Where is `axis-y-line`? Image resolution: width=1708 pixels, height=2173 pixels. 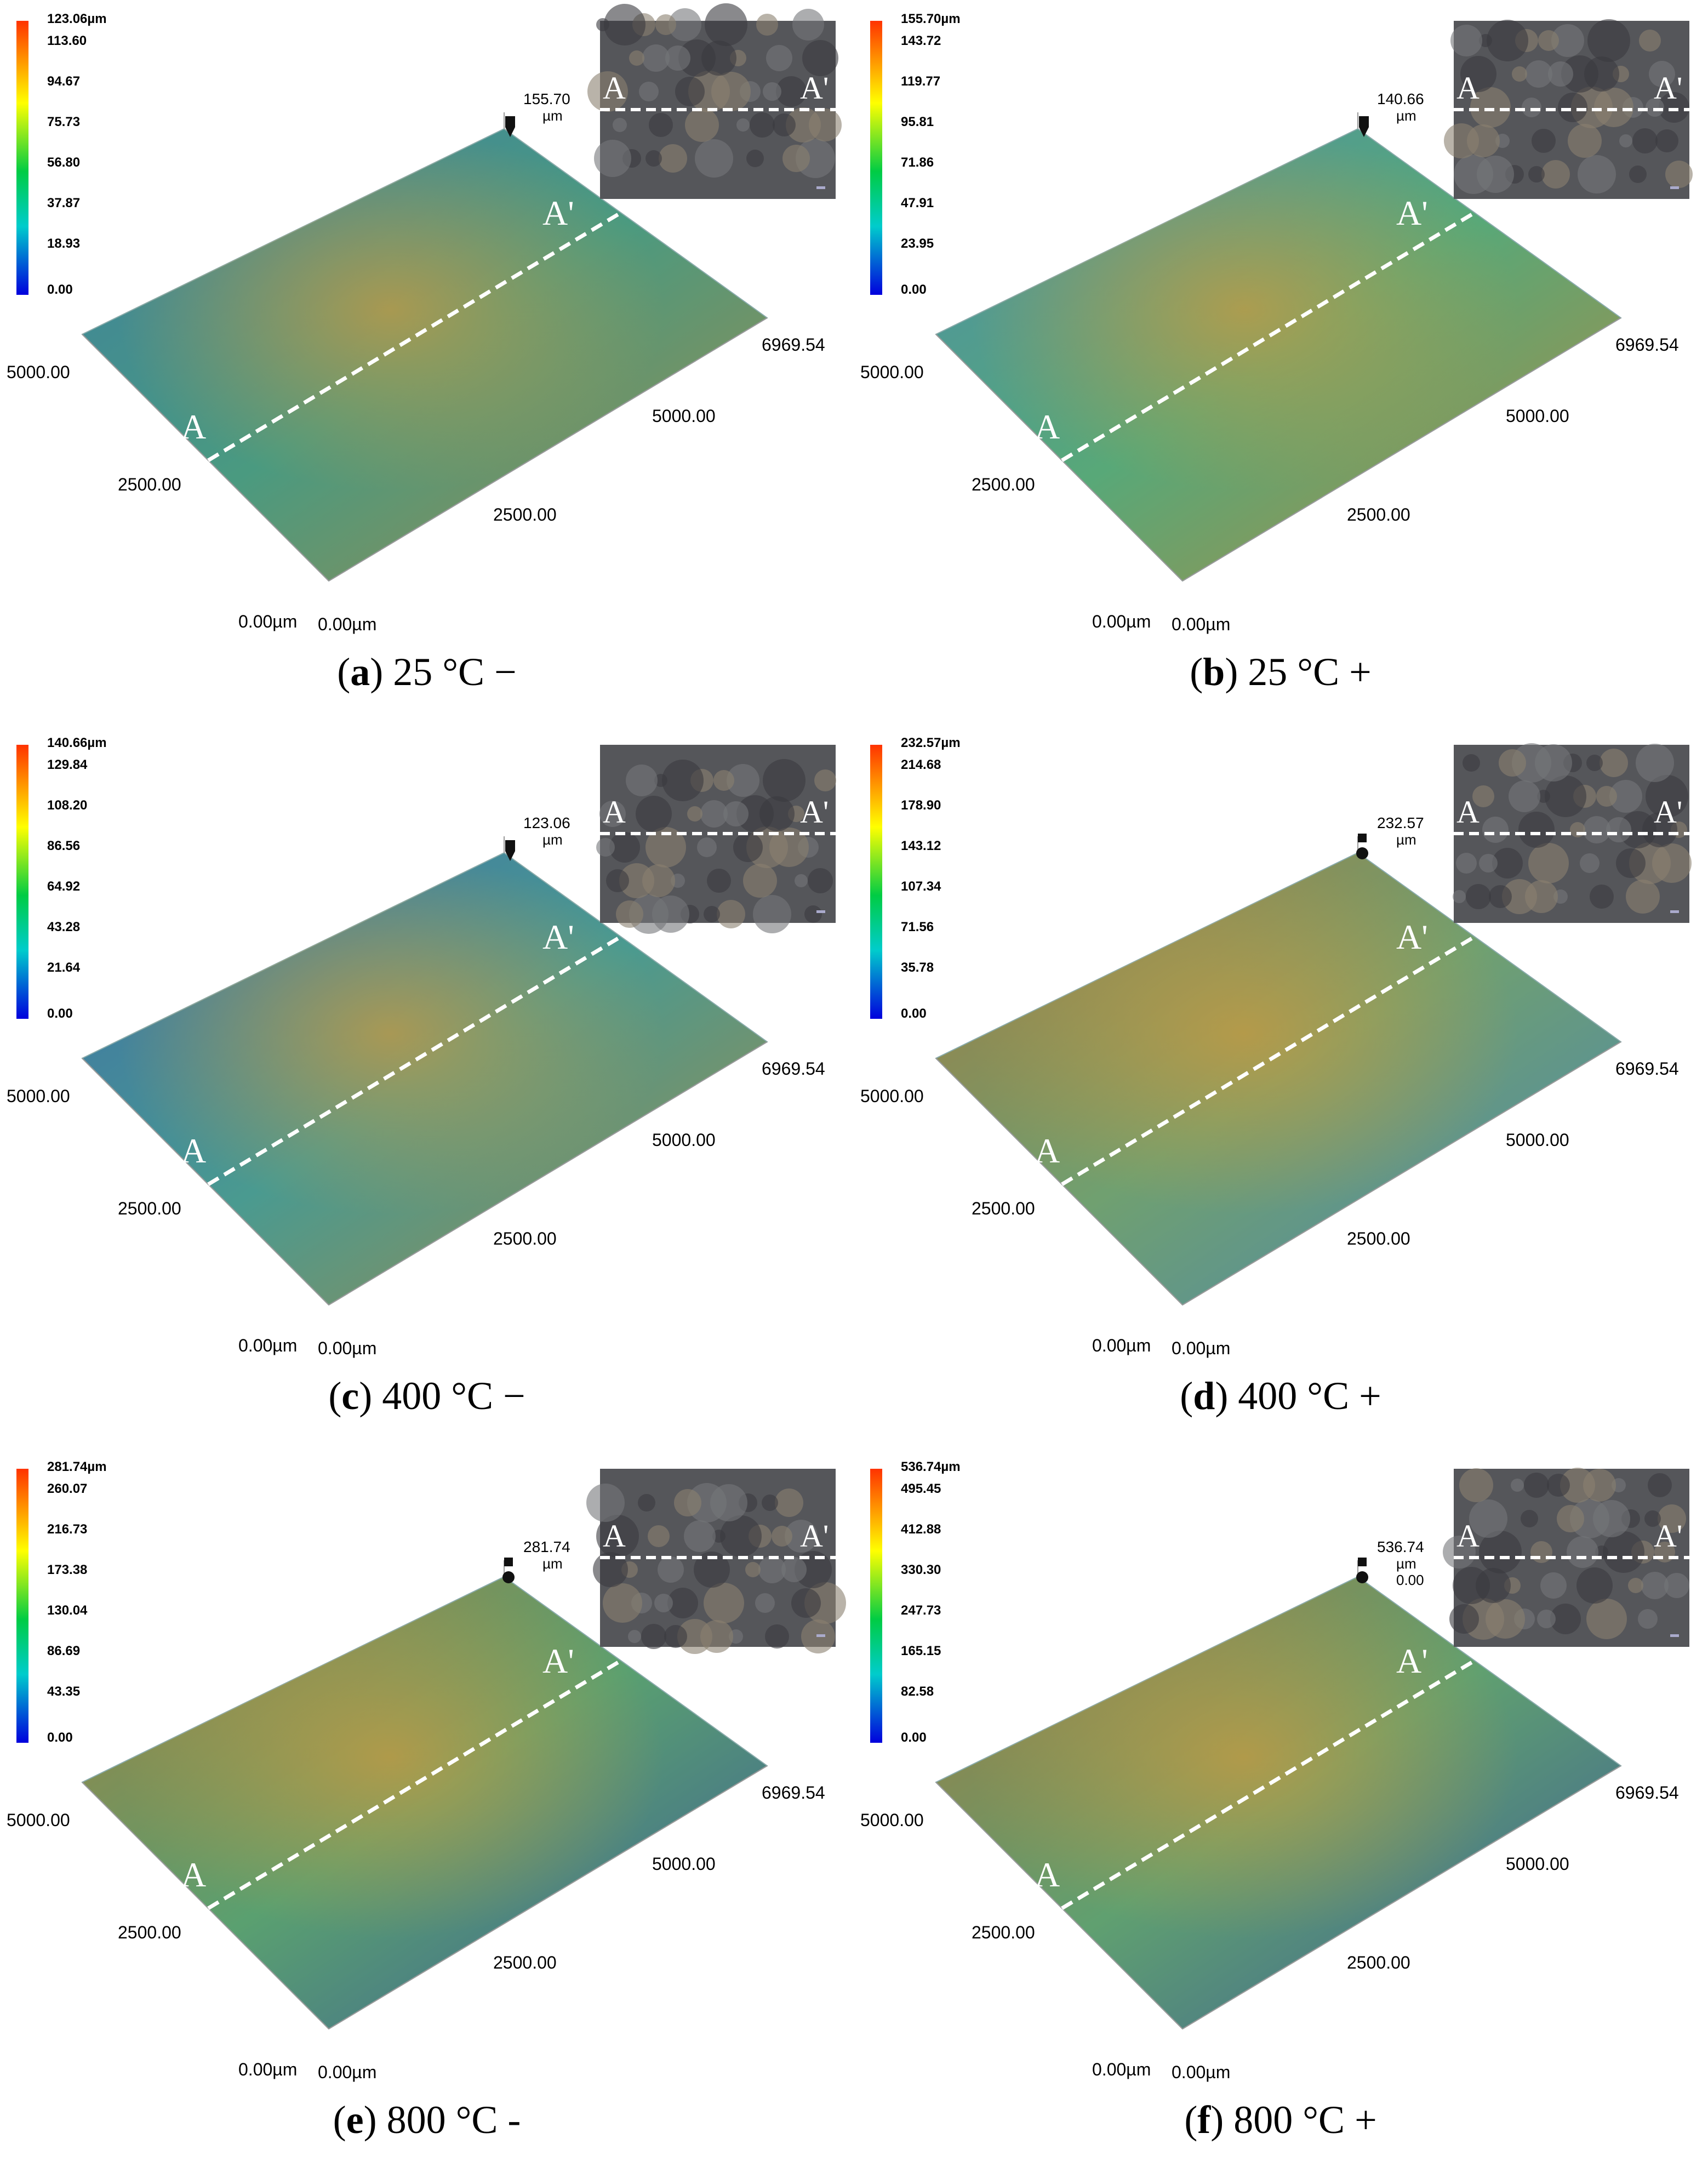
axis-y-line is located at coordinates (205, 1905).